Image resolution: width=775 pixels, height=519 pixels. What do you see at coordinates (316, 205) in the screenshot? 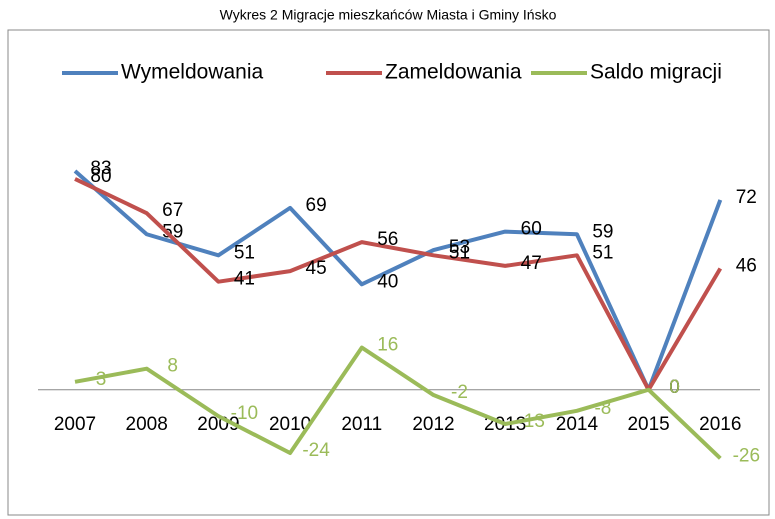
I see `data-label: 69` at bounding box center [316, 205].